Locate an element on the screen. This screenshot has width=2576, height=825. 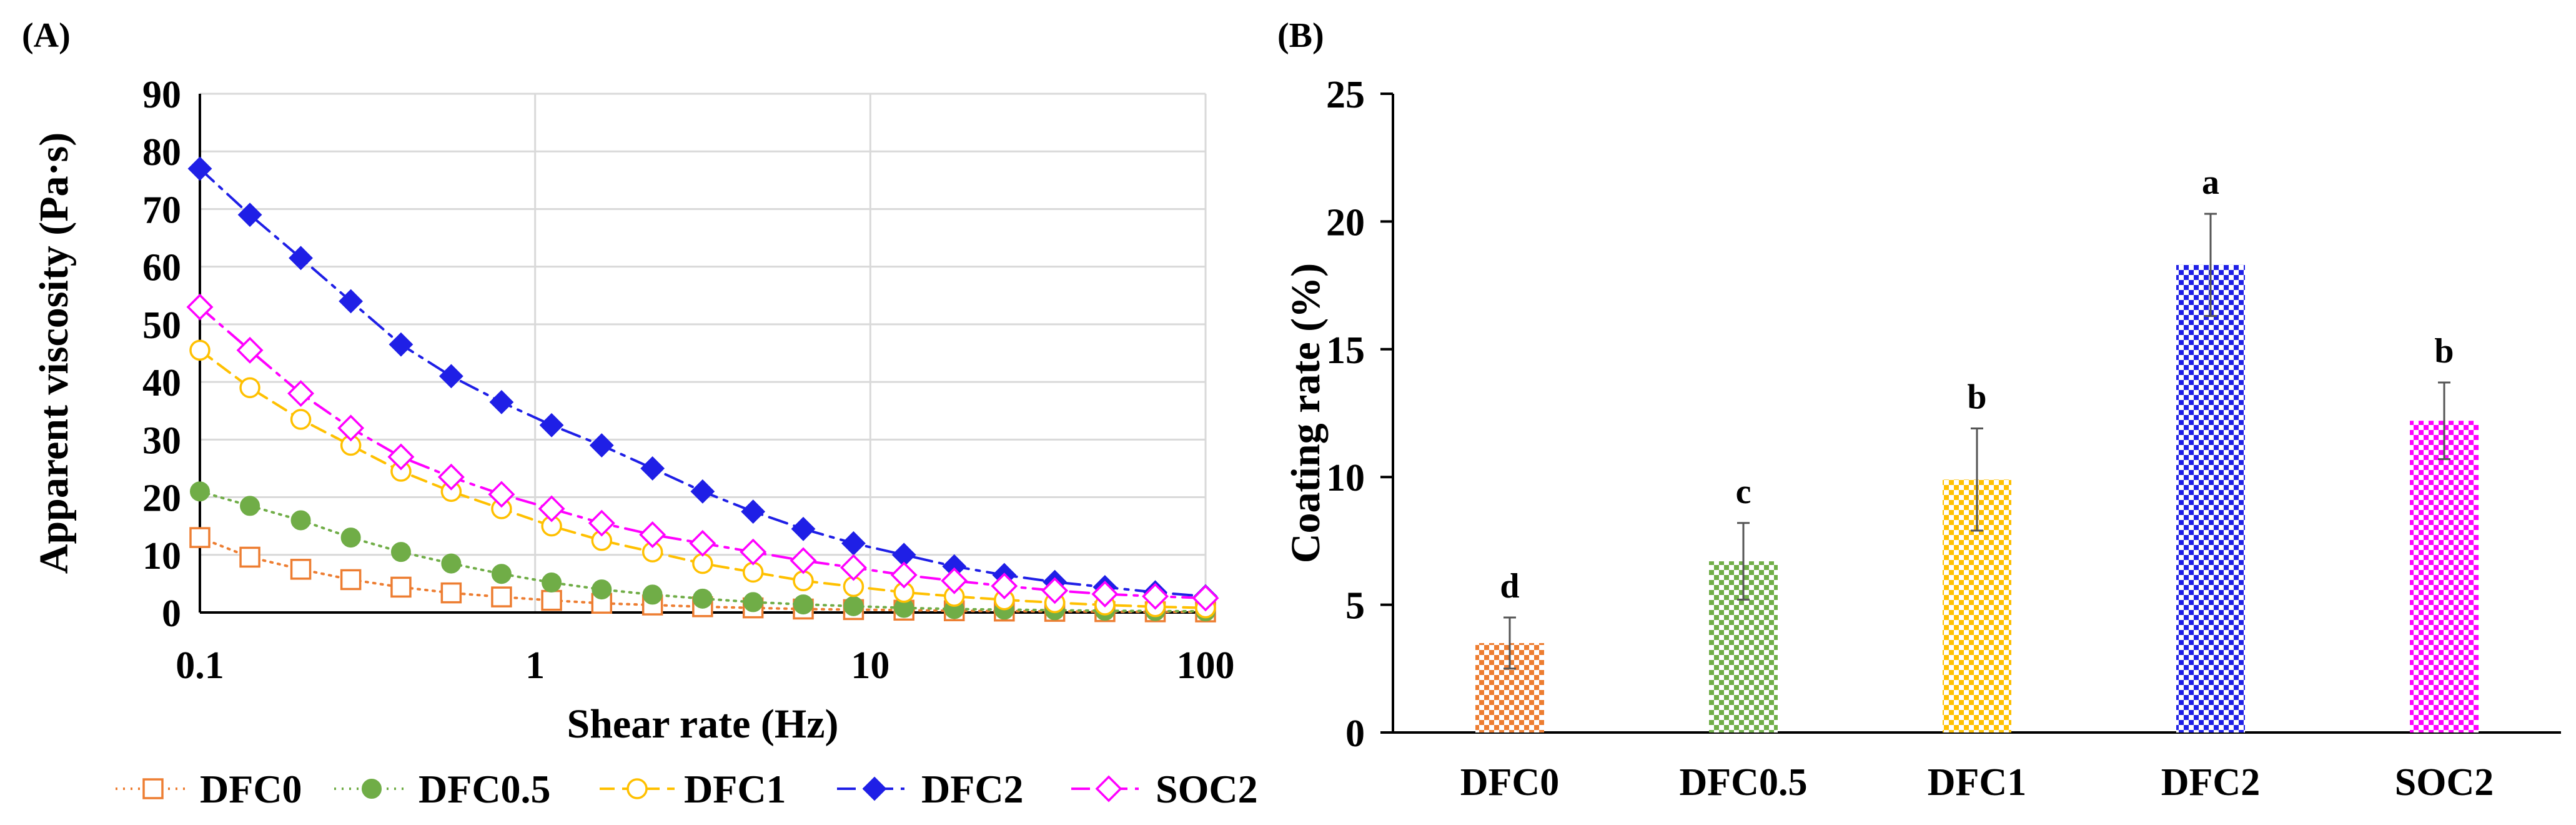
y-tick-label: 60 is located at coordinates (161, 268).